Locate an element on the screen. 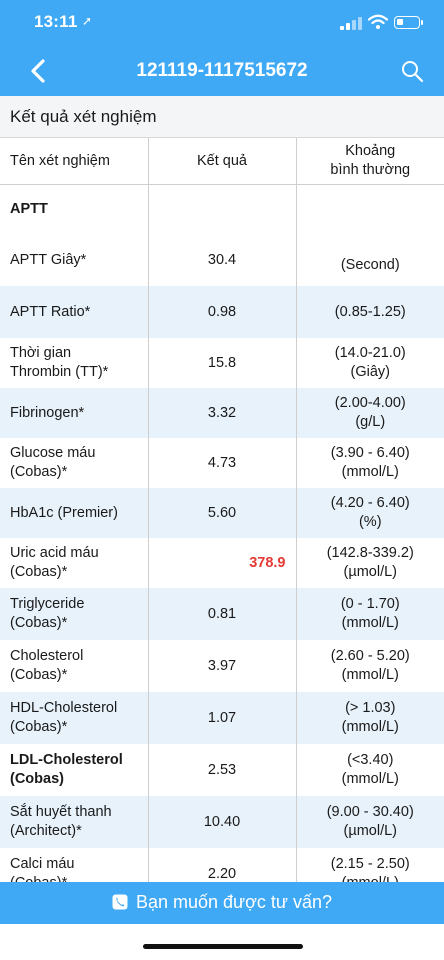 The image size is (444, 960). test-name-line1: Glucose máu is located at coordinates (53, 453).